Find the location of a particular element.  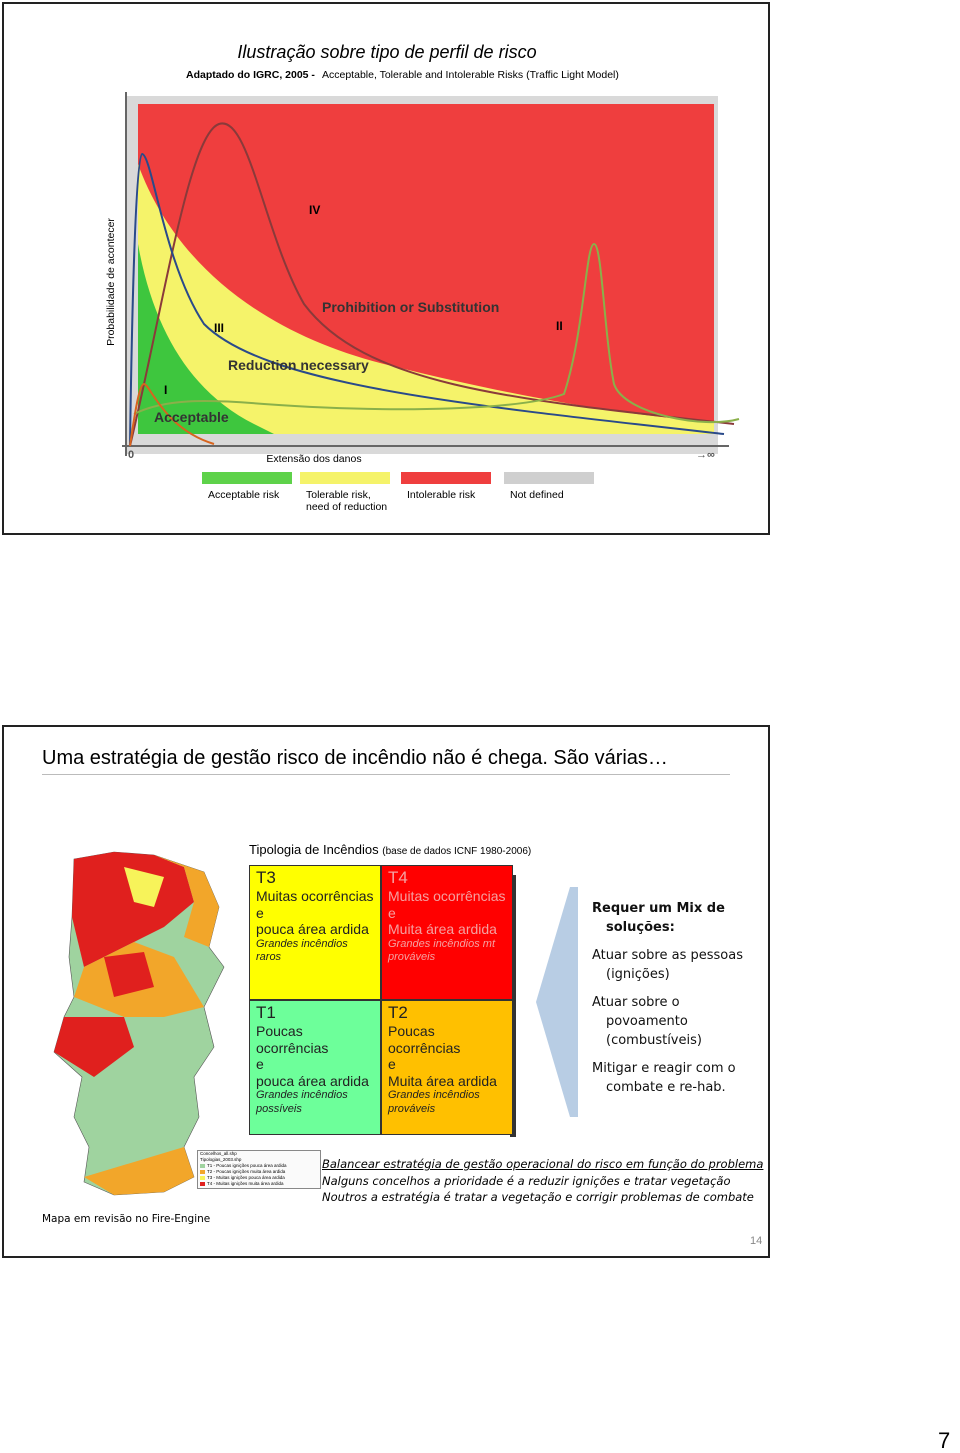

solutions-heading: Requer um Mix de is located at coordinates (658, 908).